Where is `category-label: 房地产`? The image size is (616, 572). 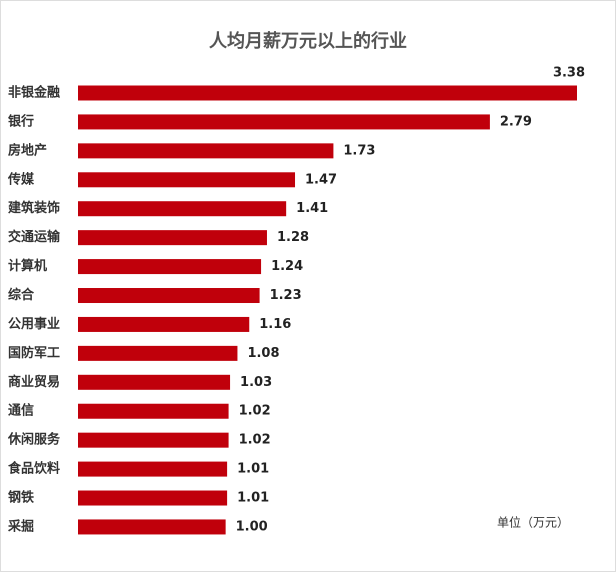 category-label: 房地产 is located at coordinates (27, 150).